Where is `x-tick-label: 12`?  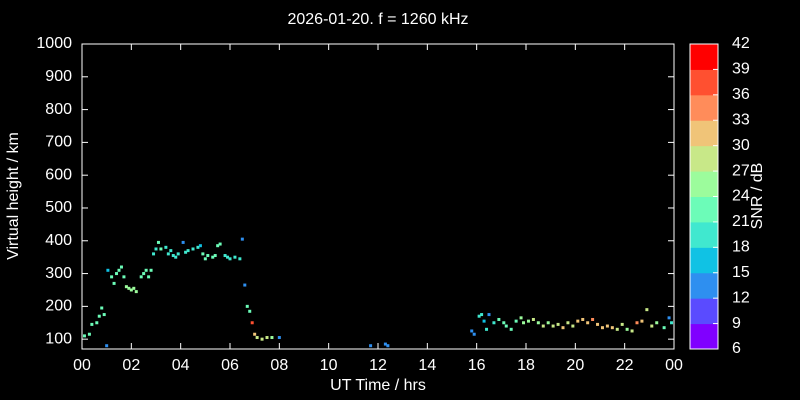 x-tick-label: 12 is located at coordinates (378, 365).